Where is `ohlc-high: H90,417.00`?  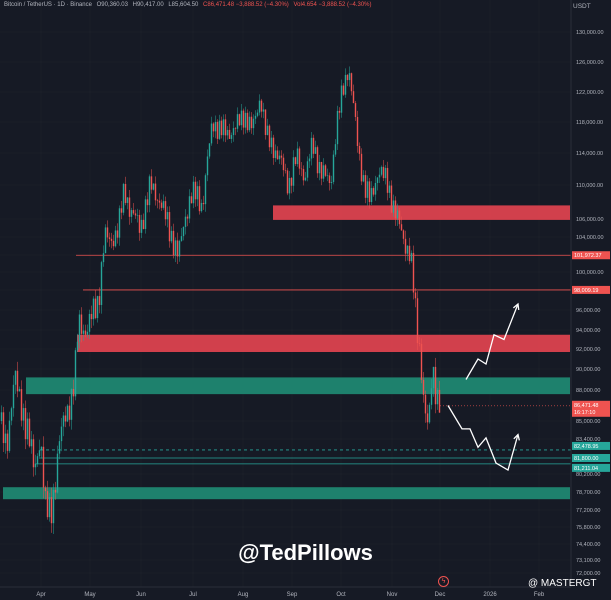
ohlc-high: H90,417.00 is located at coordinates (148, 5).